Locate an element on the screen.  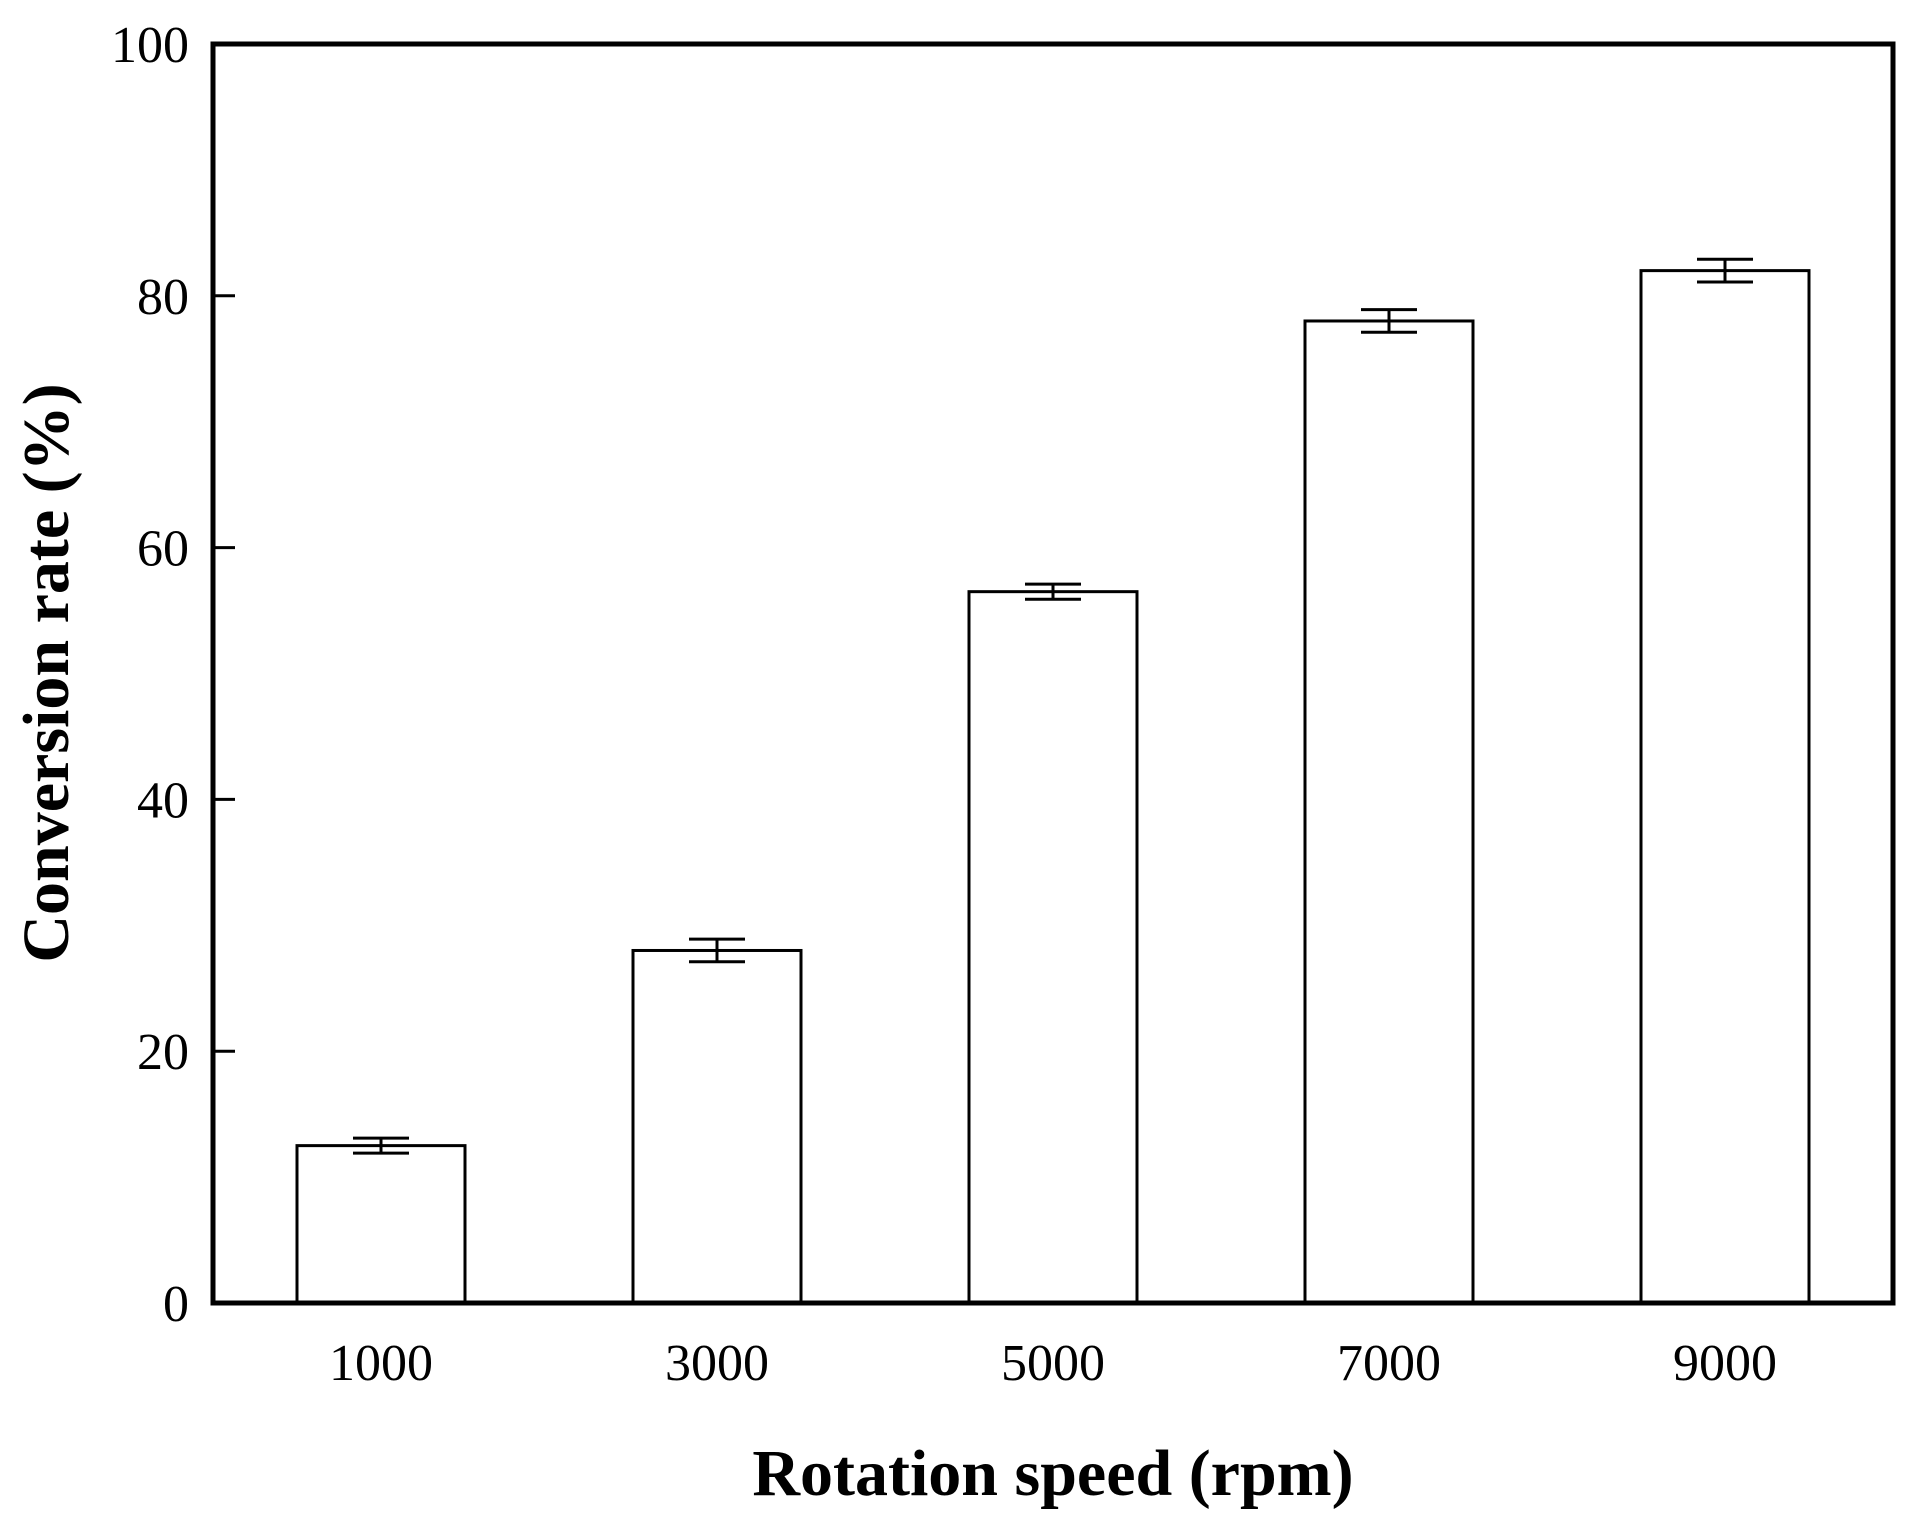
y-tick-labels: 0 20 40 60 80 100 is located at coordinates (150, 675).